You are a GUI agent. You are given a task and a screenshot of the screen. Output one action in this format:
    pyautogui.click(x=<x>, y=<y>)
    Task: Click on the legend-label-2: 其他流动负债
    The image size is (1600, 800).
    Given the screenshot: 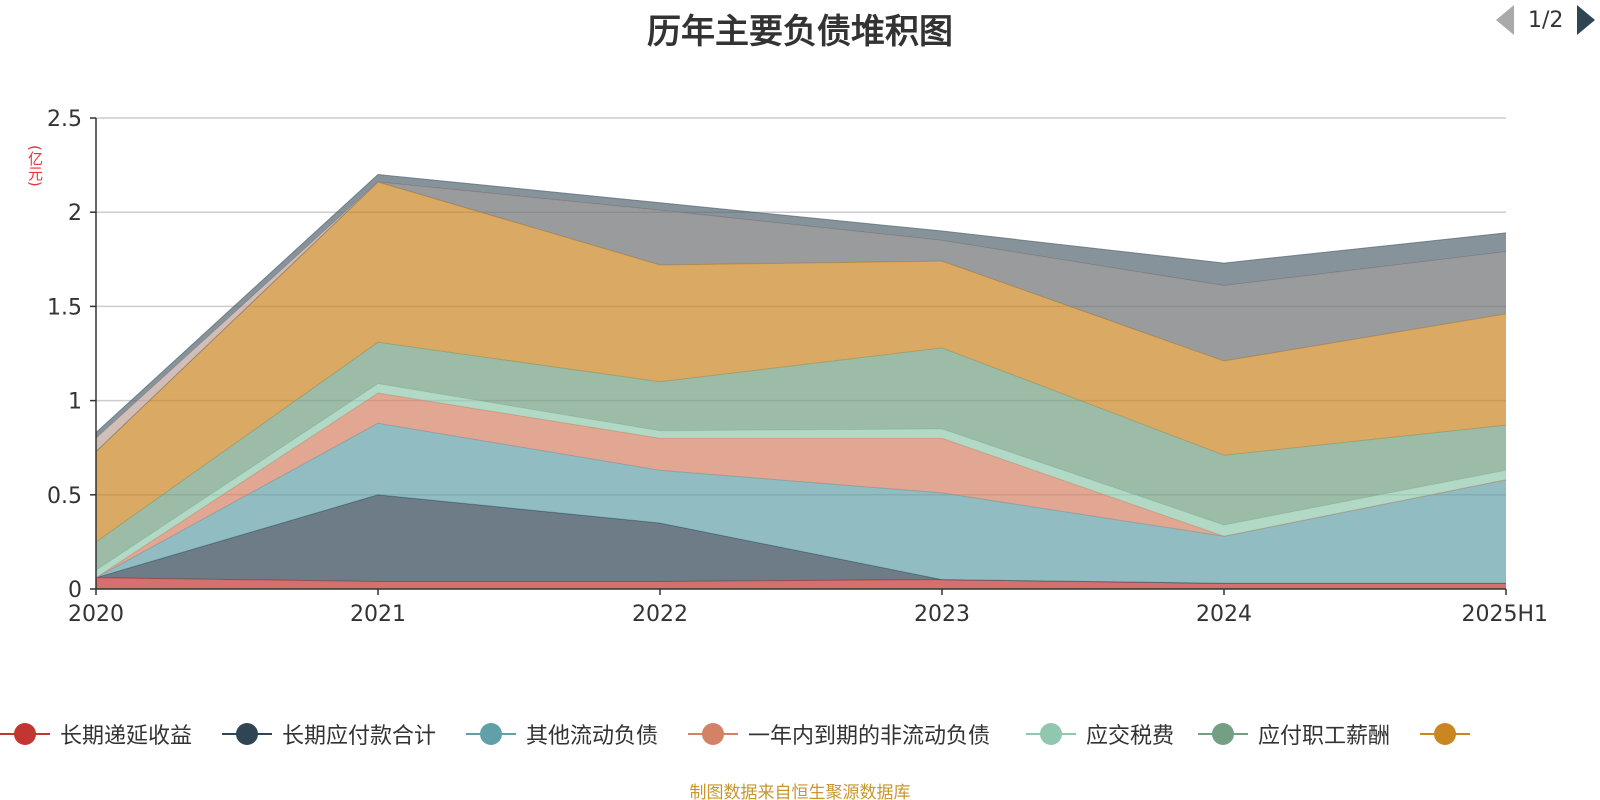 What is the action you would take?
    pyautogui.click(x=592, y=736)
    